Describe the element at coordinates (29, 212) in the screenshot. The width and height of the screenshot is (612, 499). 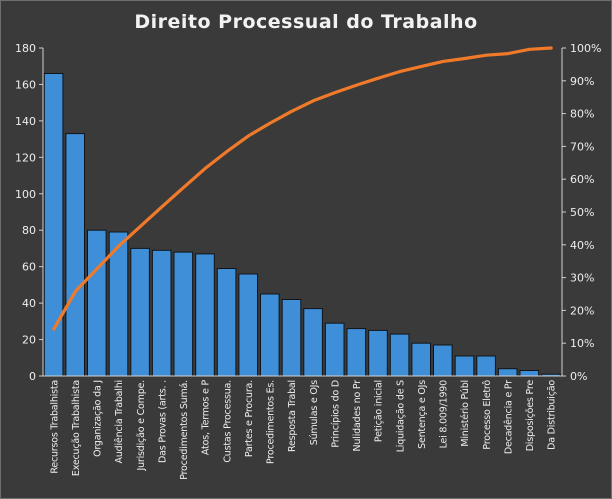
I see `left-axis-ticks: 0 20 40 60 80 100 120 140 160 180` at that location.